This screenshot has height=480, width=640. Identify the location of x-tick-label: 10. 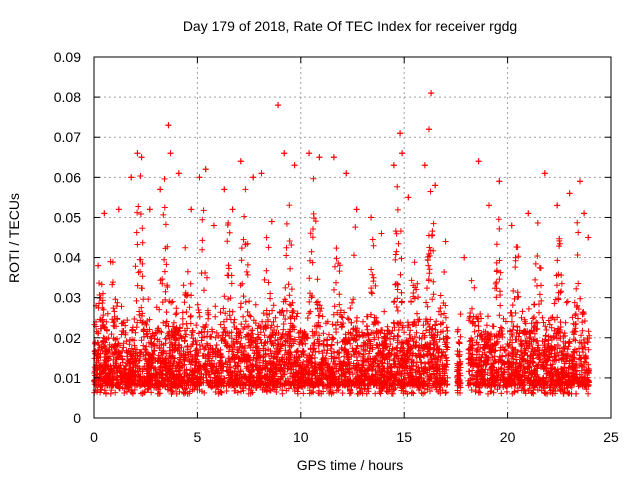
(301, 437).